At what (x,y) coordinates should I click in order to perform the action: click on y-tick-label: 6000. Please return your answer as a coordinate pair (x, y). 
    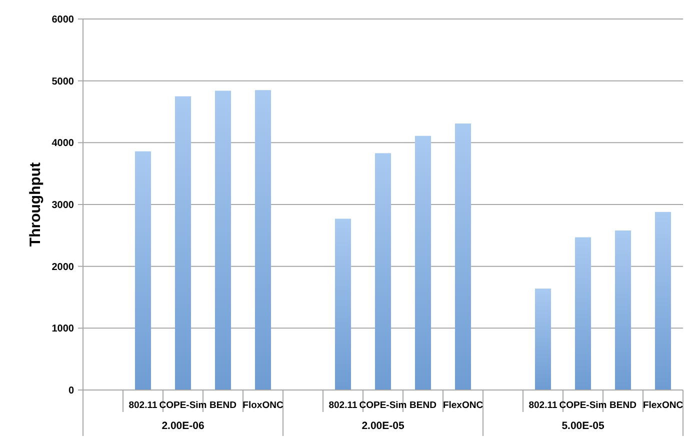
    Looking at the image, I should click on (63, 20).